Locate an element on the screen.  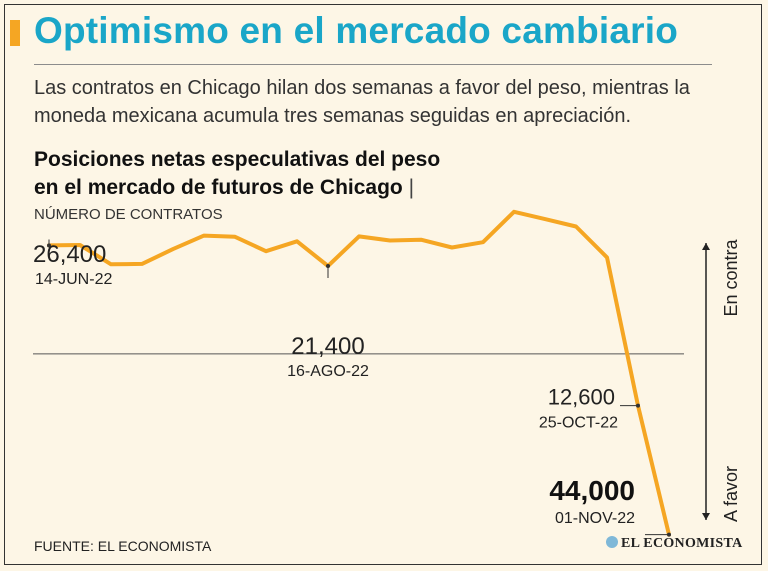
direction-arrow-down-head is located at coordinates (706, 516).